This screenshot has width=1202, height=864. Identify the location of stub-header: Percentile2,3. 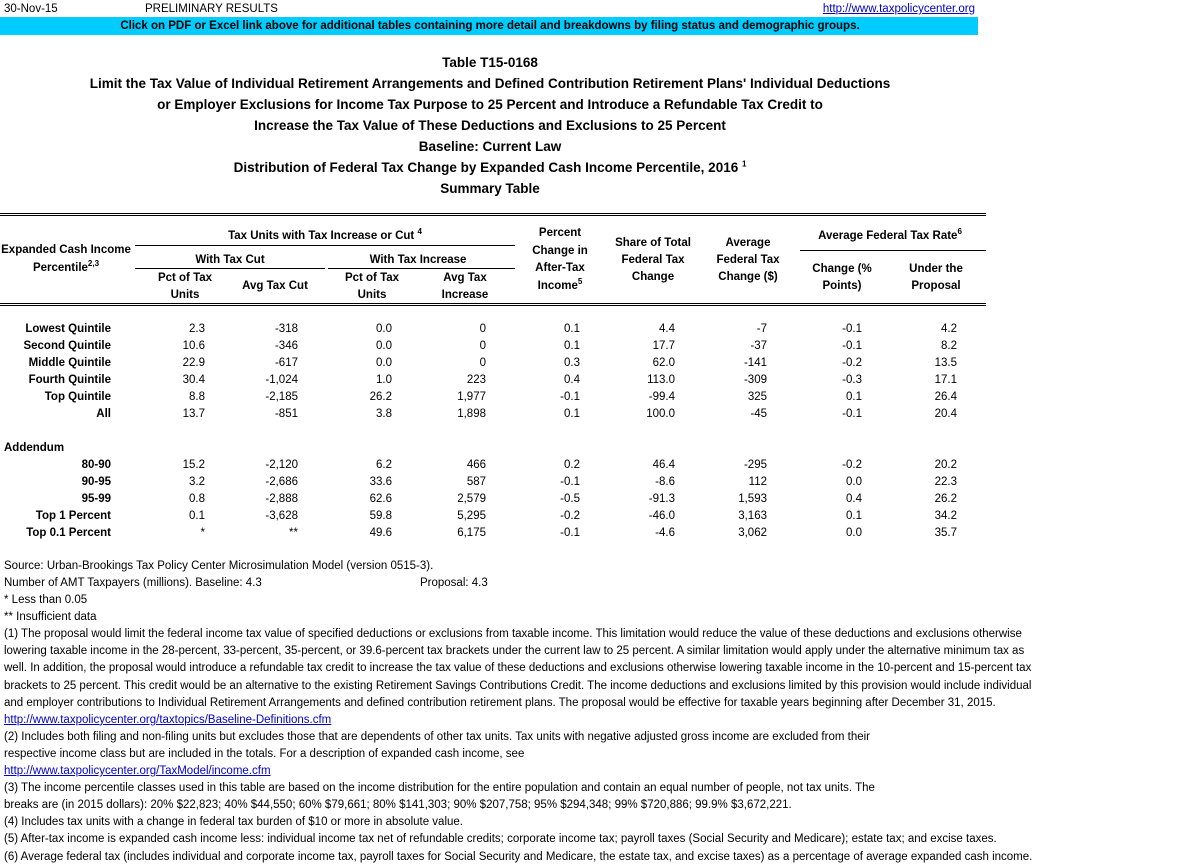
(66, 268).